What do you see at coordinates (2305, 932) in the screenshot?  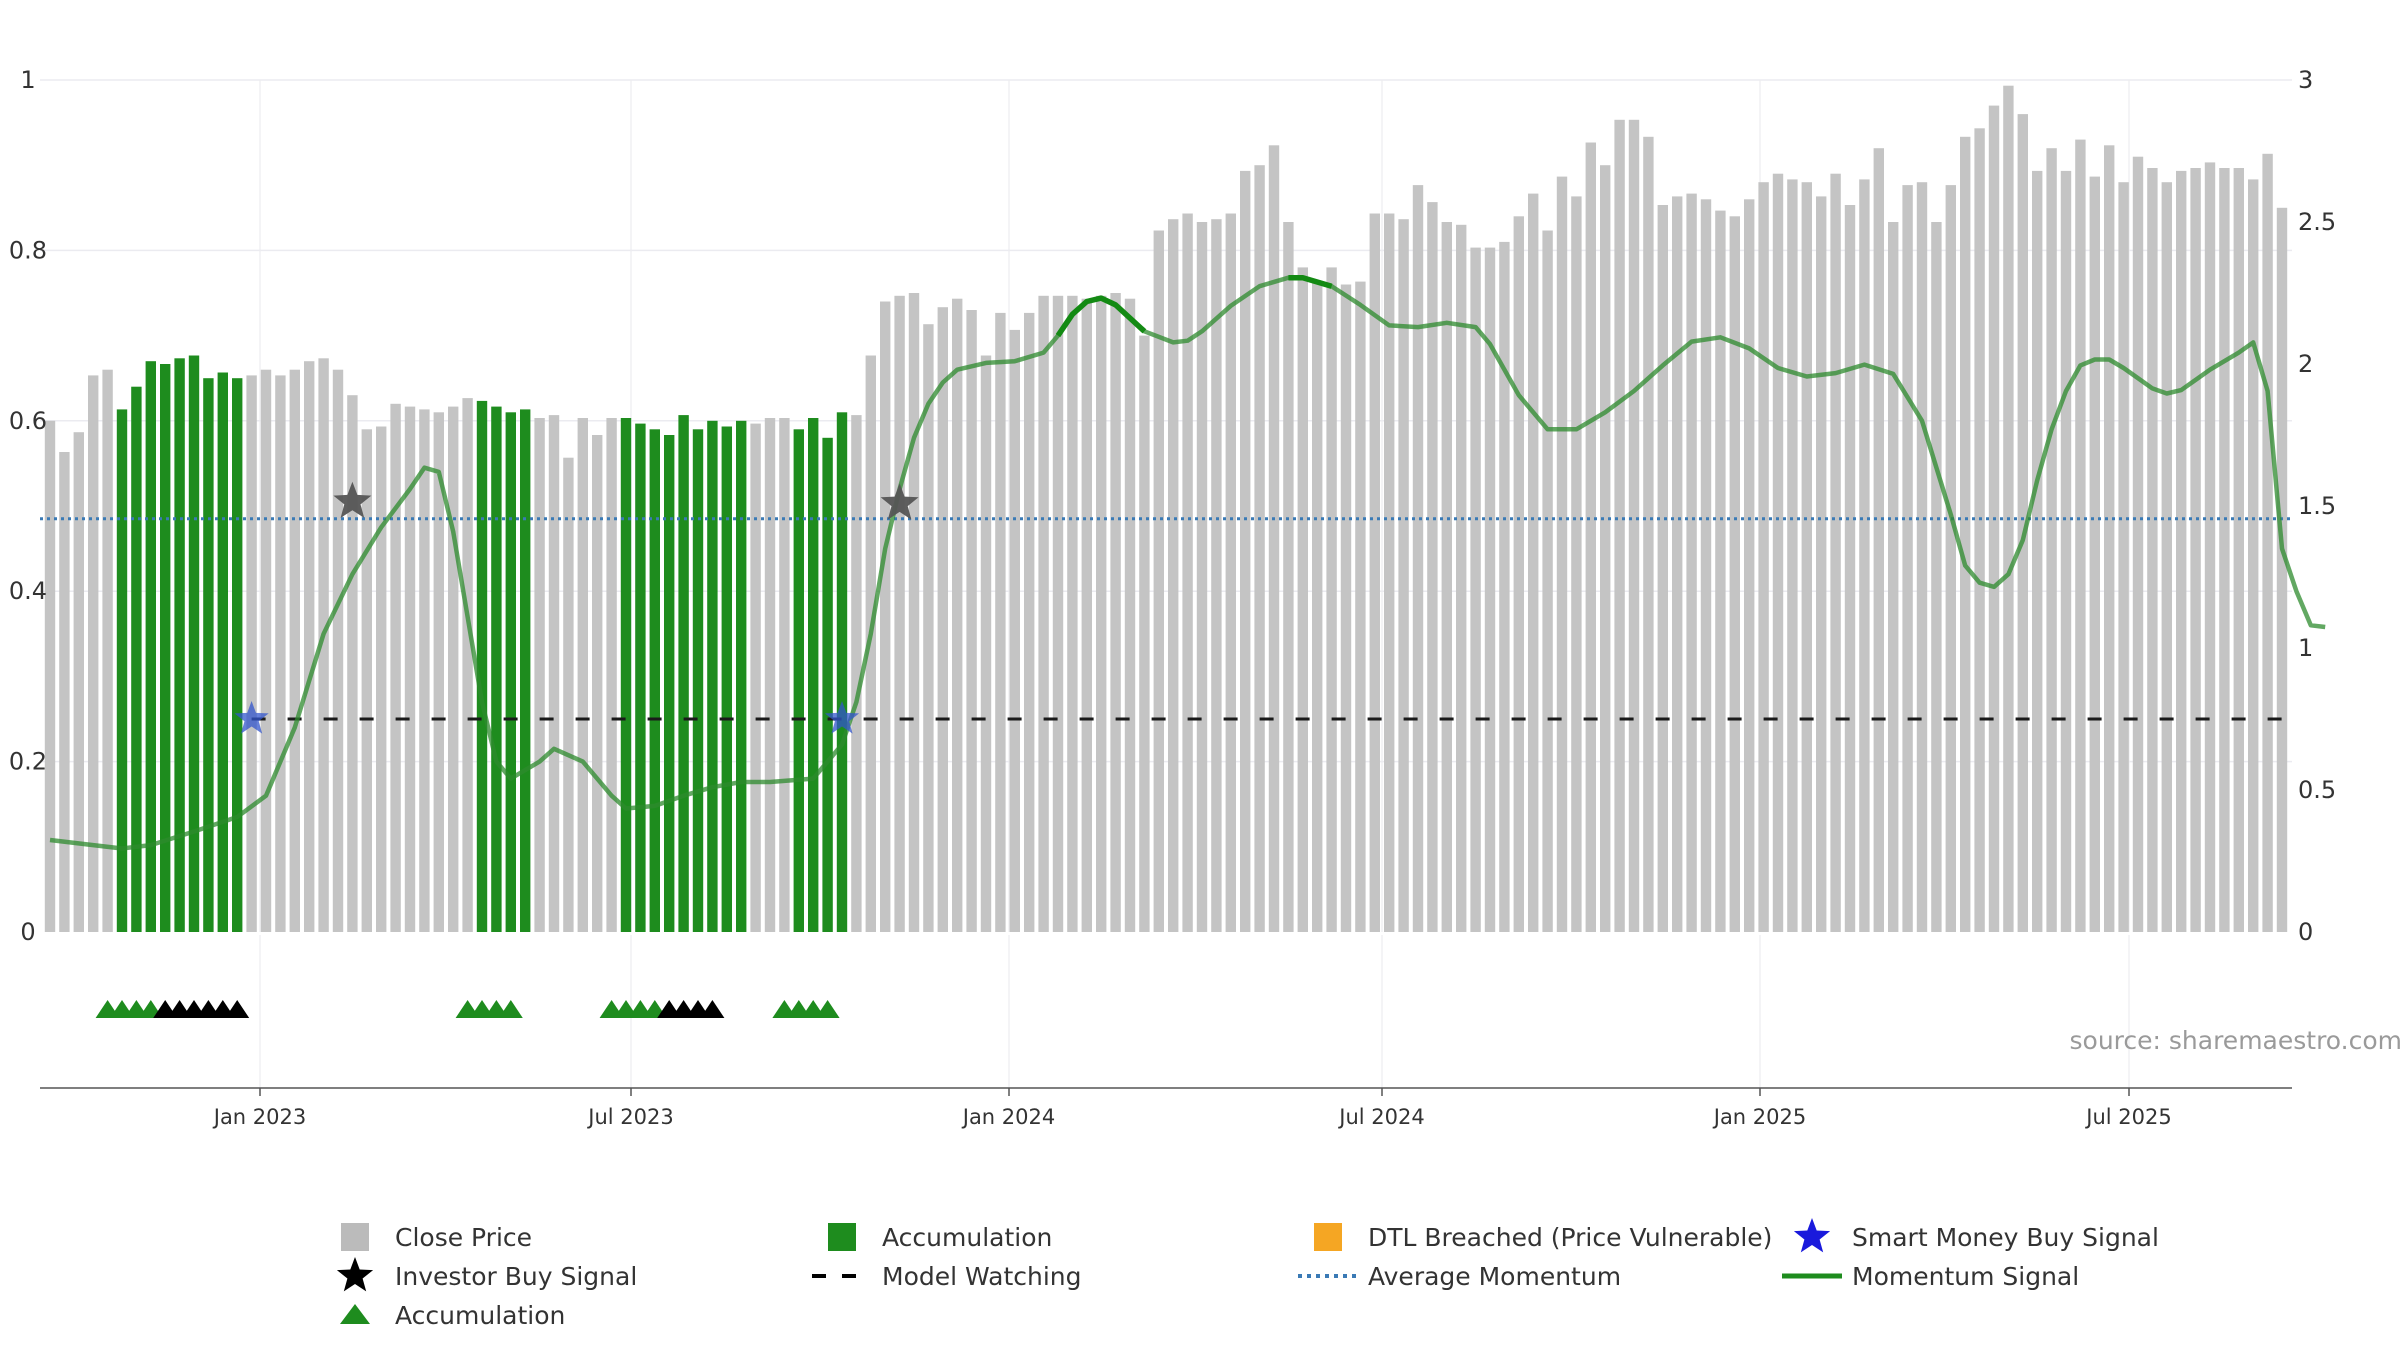 I see `right-axis-tick-label: 0` at bounding box center [2305, 932].